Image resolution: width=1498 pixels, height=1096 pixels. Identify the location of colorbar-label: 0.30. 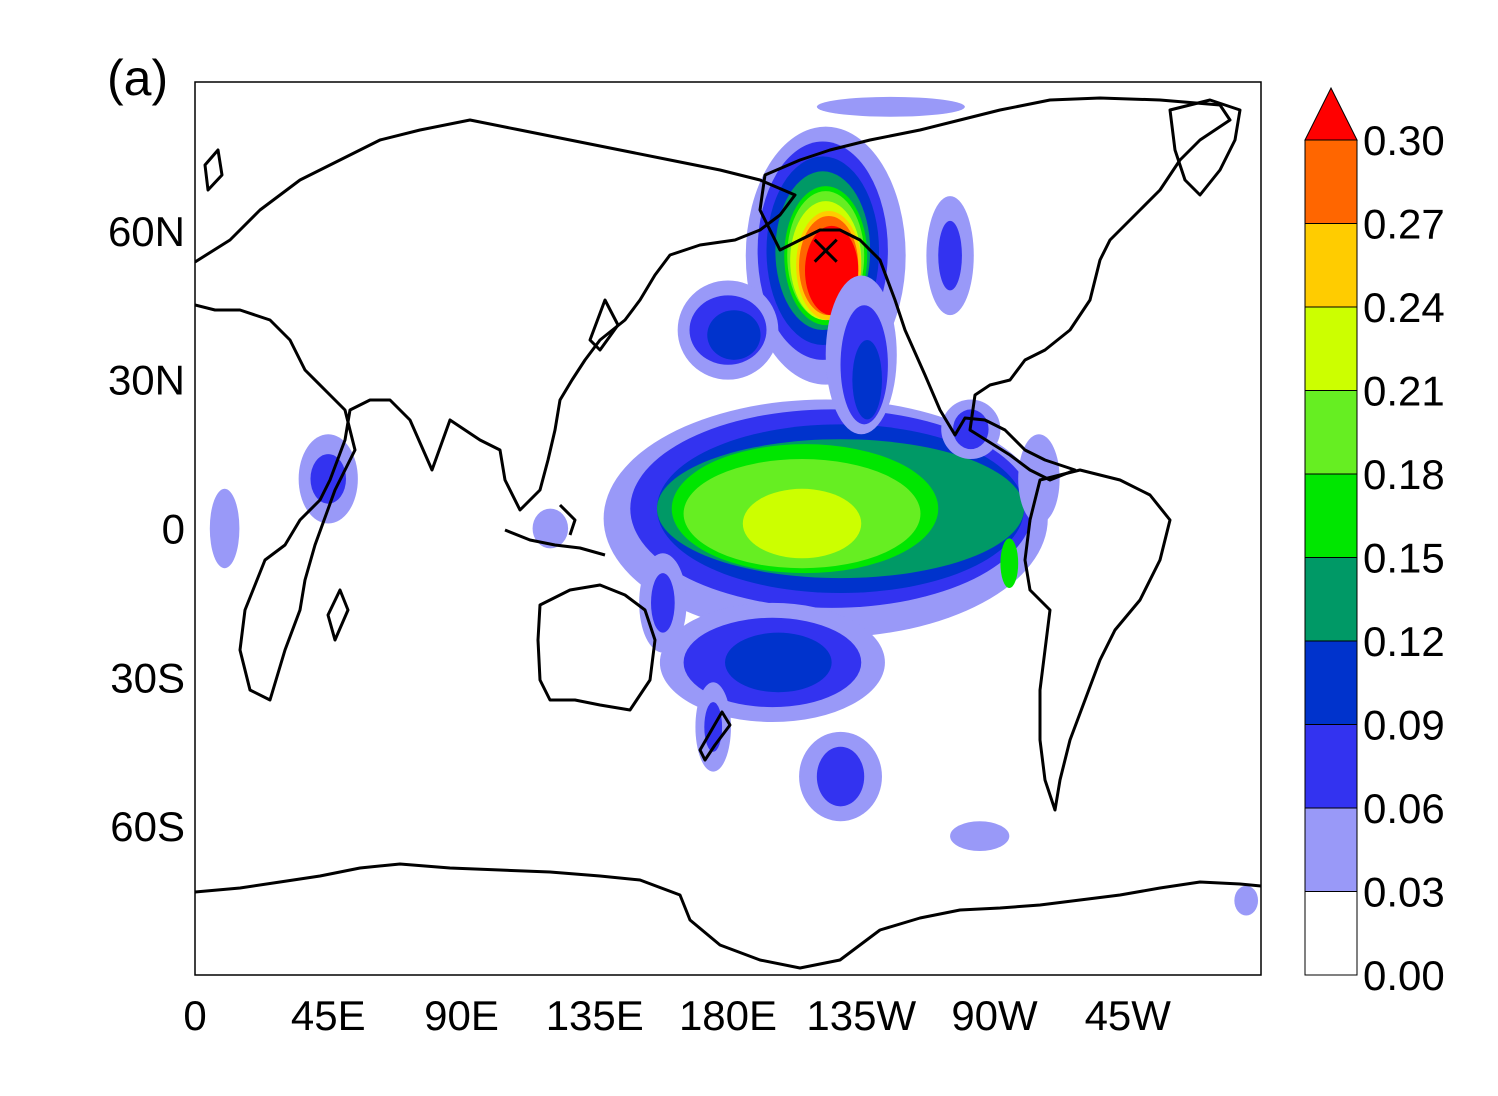
(1404, 140).